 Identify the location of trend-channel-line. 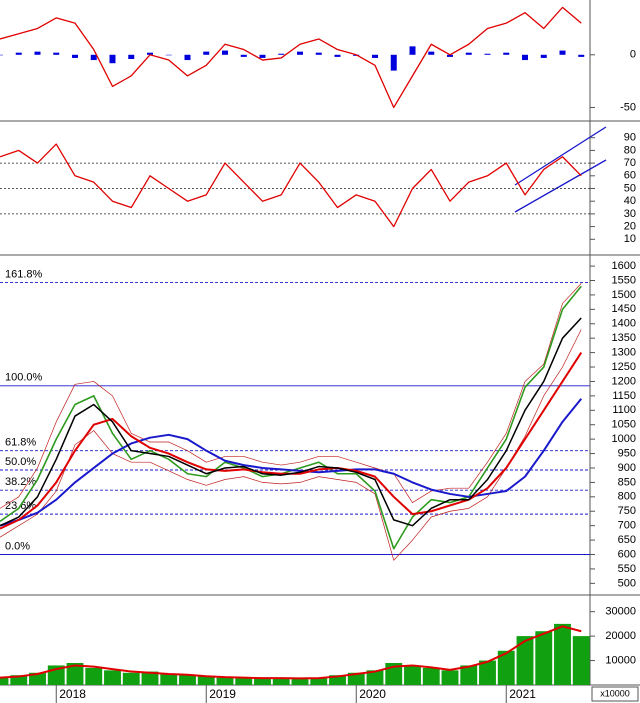
(560, 186).